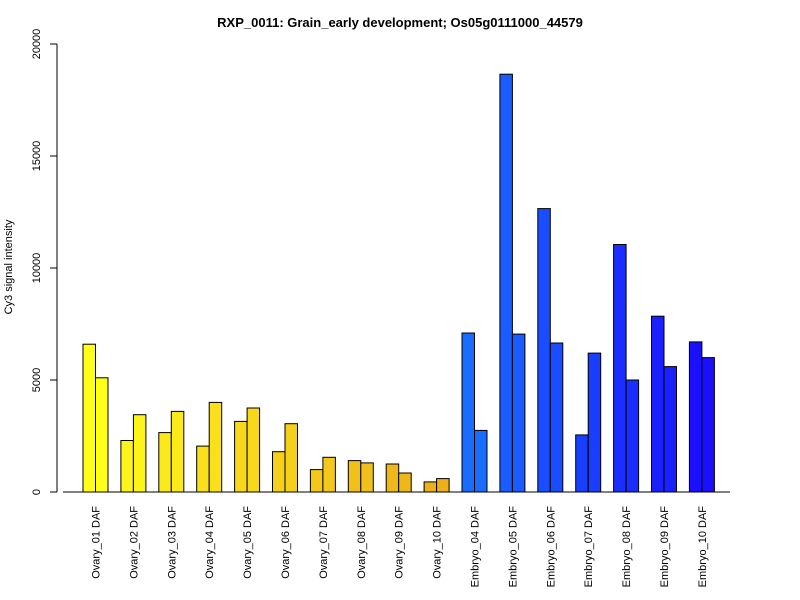 This screenshot has height=600, width=800. What do you see at coordinates (476, 547) in the screenshot?
I see `x-tick-label: Embryo_04 DAF` at bounding box center [476, 547].